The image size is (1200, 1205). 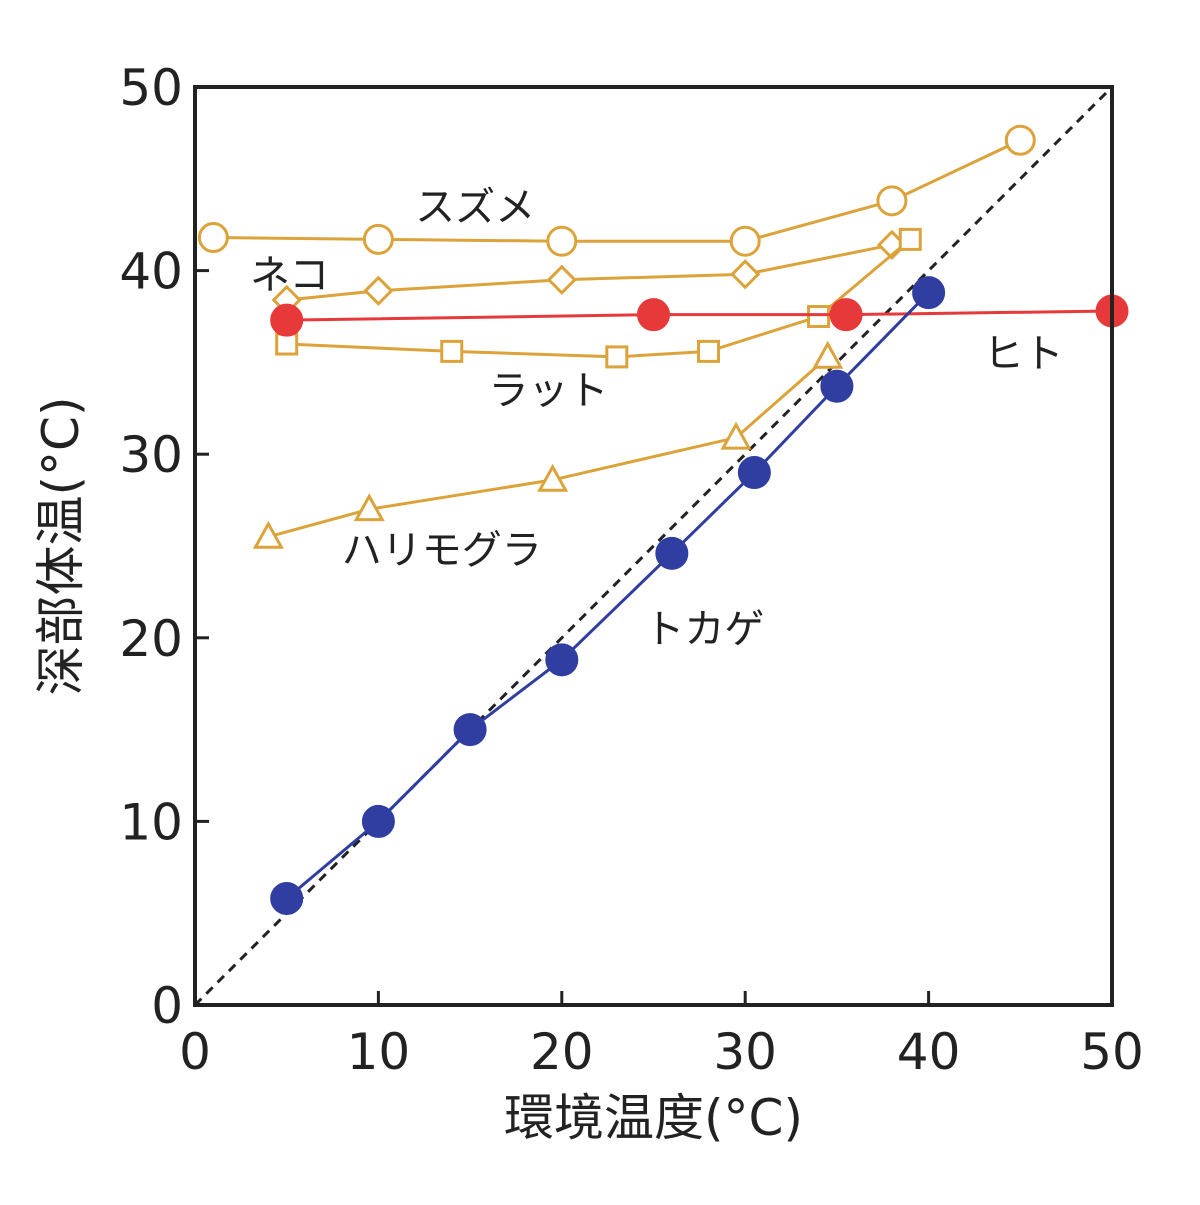 I want to click on series-group: ハリモグラ, so click(x=548, y=457).